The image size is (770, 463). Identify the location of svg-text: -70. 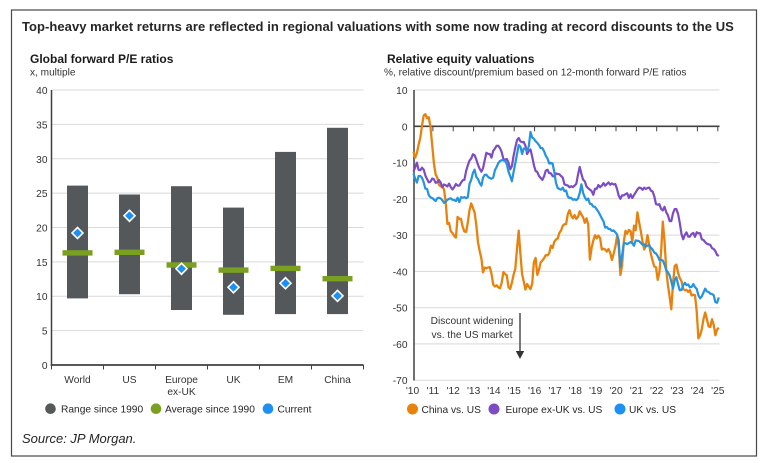
(400, 381).